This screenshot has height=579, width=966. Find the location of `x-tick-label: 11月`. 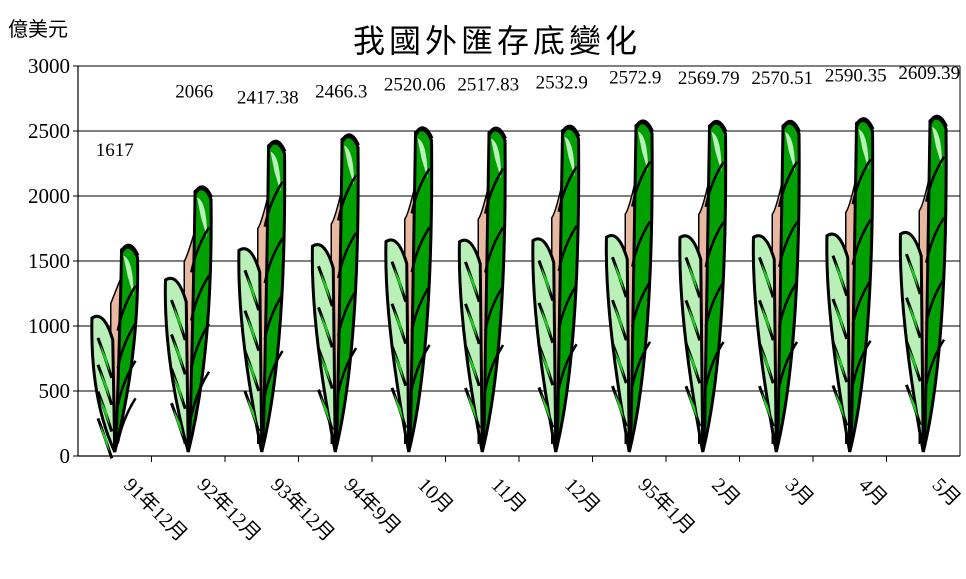

x-tick-label: 11月 is located at coordinates (508, 495).